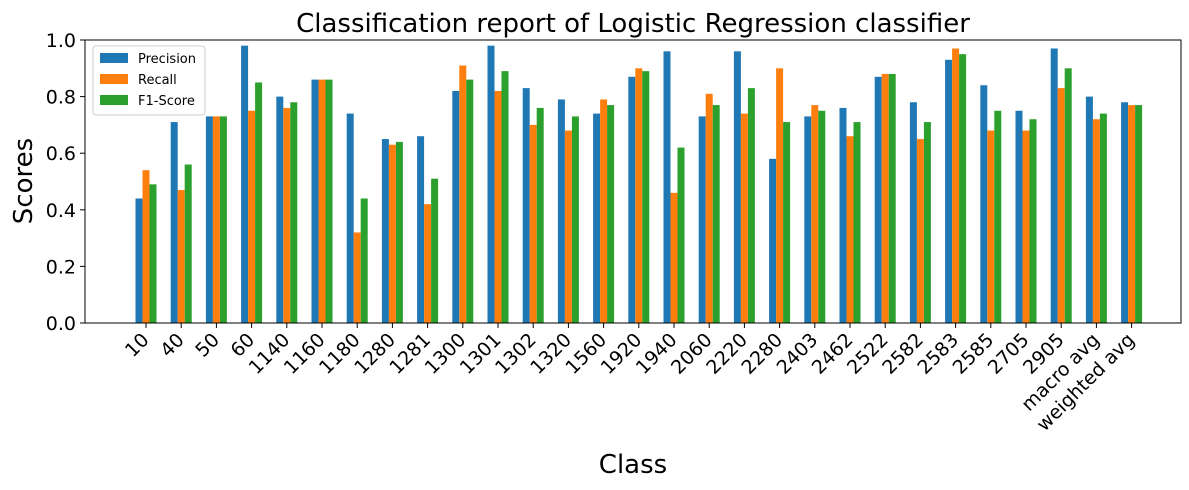 The height and width of the screenshot is (490, 1189). Describe the element at coordinates (646, 197) in the screenshot. I see `bar-f1-score-1920` at that location.